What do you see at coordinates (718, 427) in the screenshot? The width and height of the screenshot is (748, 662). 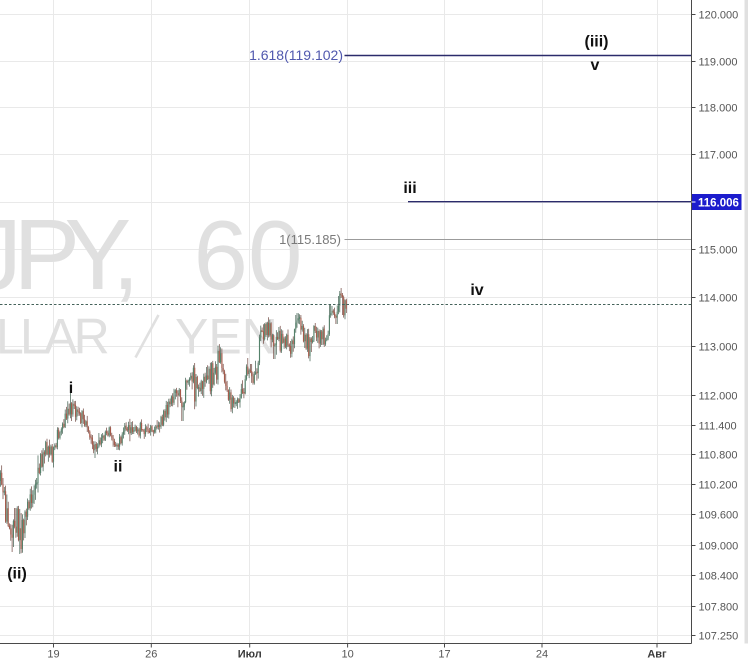 I see `svg-text: 111.400` at bounding box center [718, 427].